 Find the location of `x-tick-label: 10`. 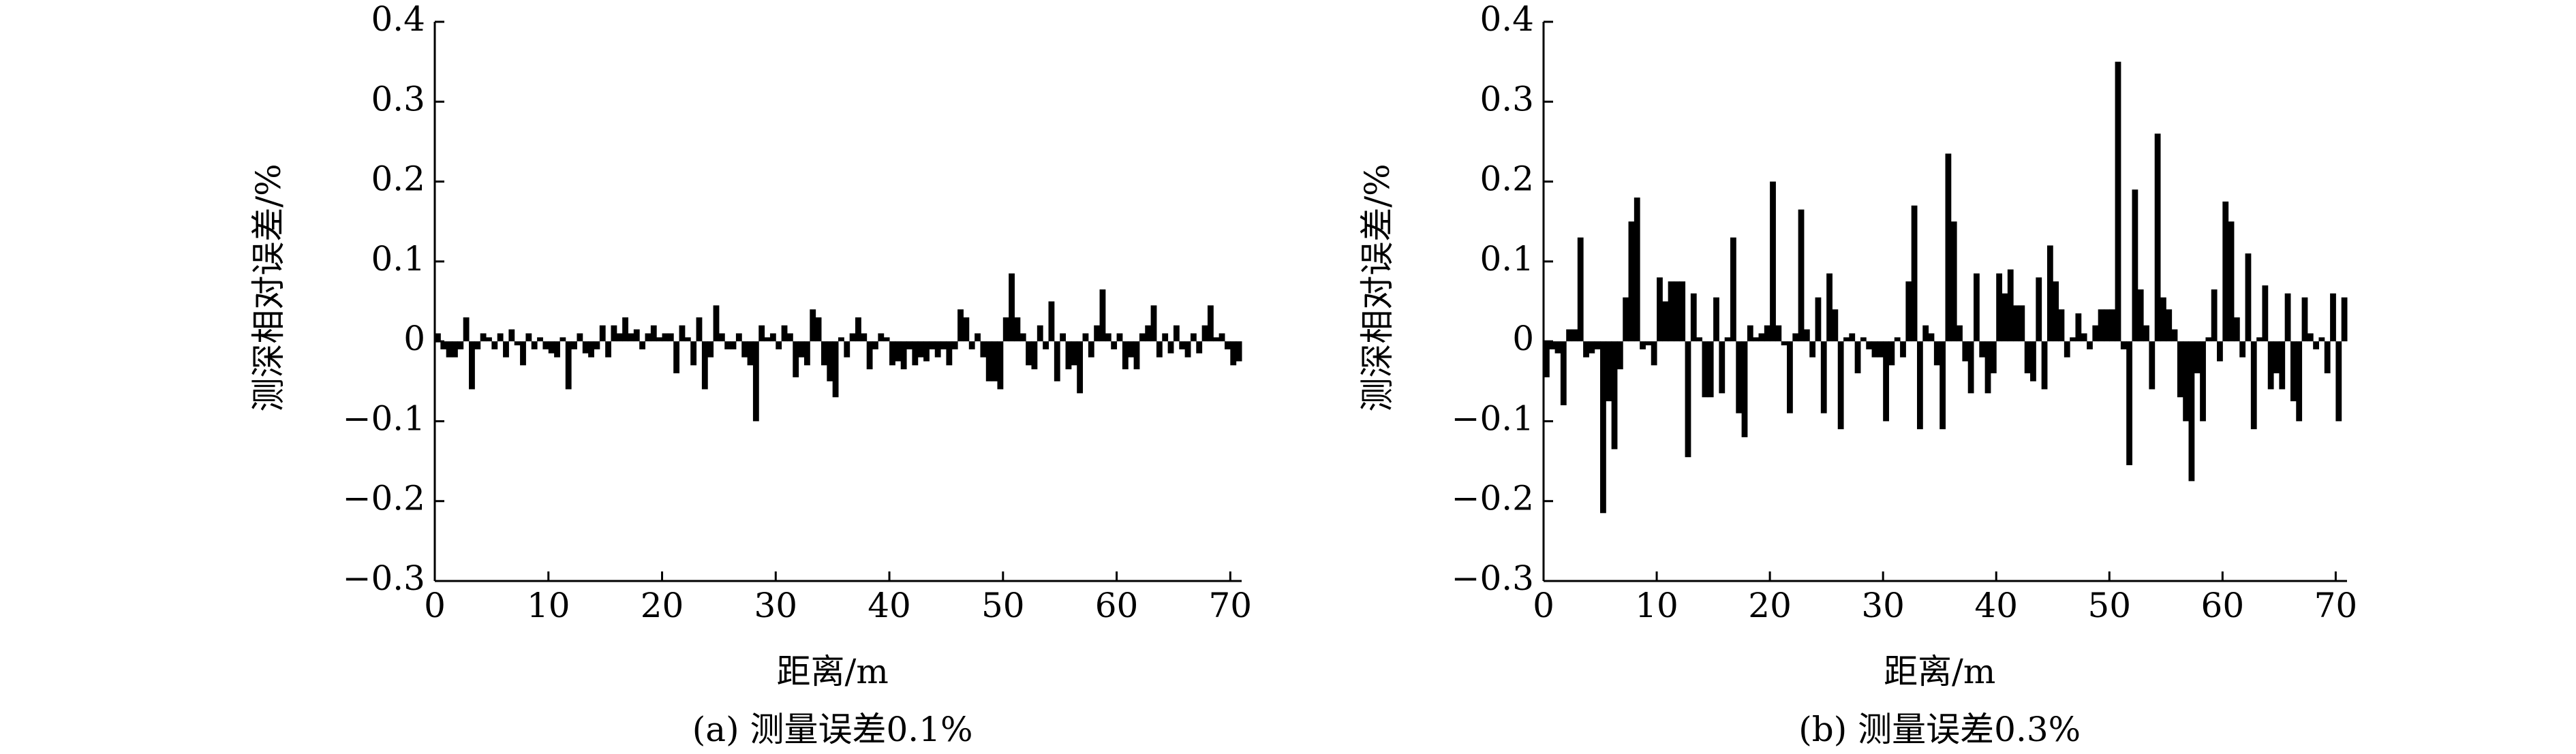

x-tick-label: 10 is located at coordinates (1656, 605).